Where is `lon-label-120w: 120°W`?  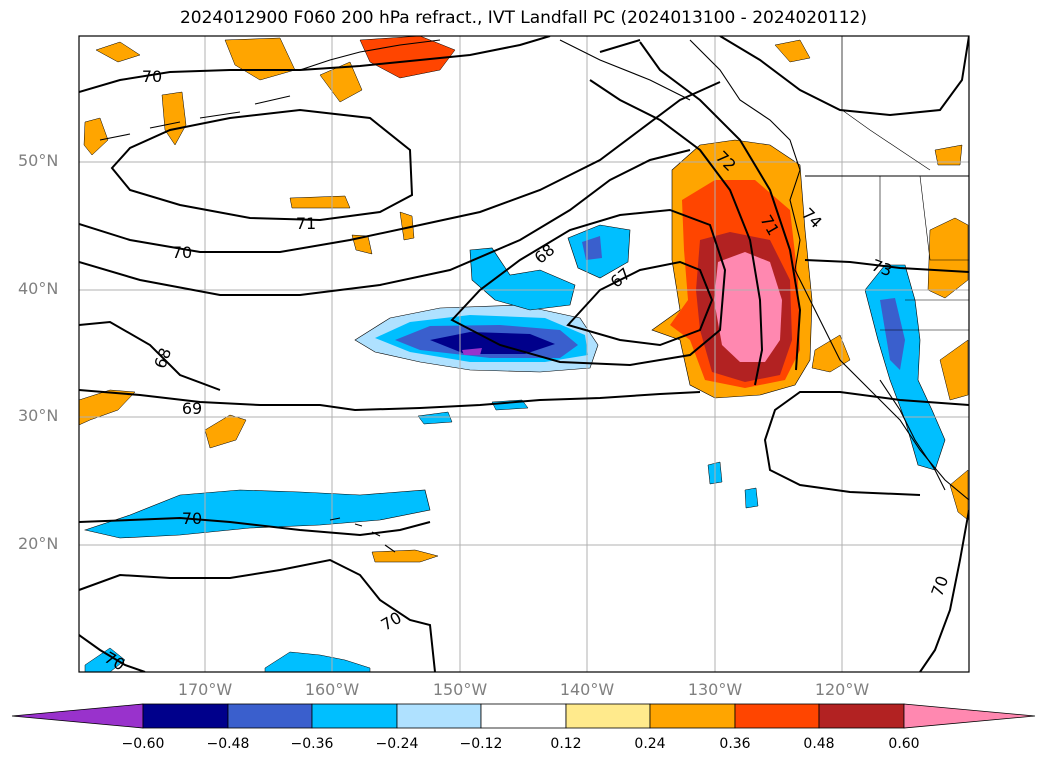 lon-label-120w: 120°W is located at coordinates (842, 689).